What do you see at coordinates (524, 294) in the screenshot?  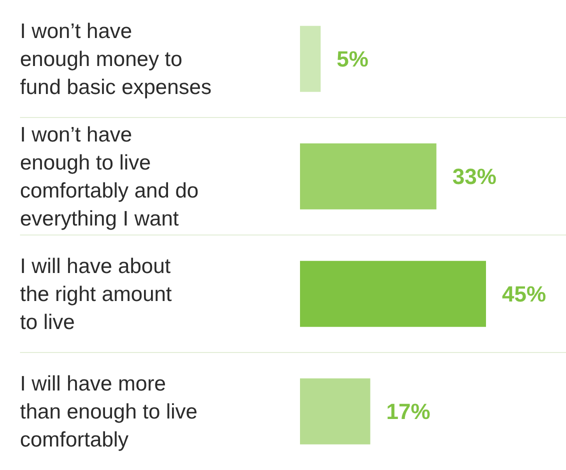 I see `data-label: 45%` at bounding box center [524, 294].